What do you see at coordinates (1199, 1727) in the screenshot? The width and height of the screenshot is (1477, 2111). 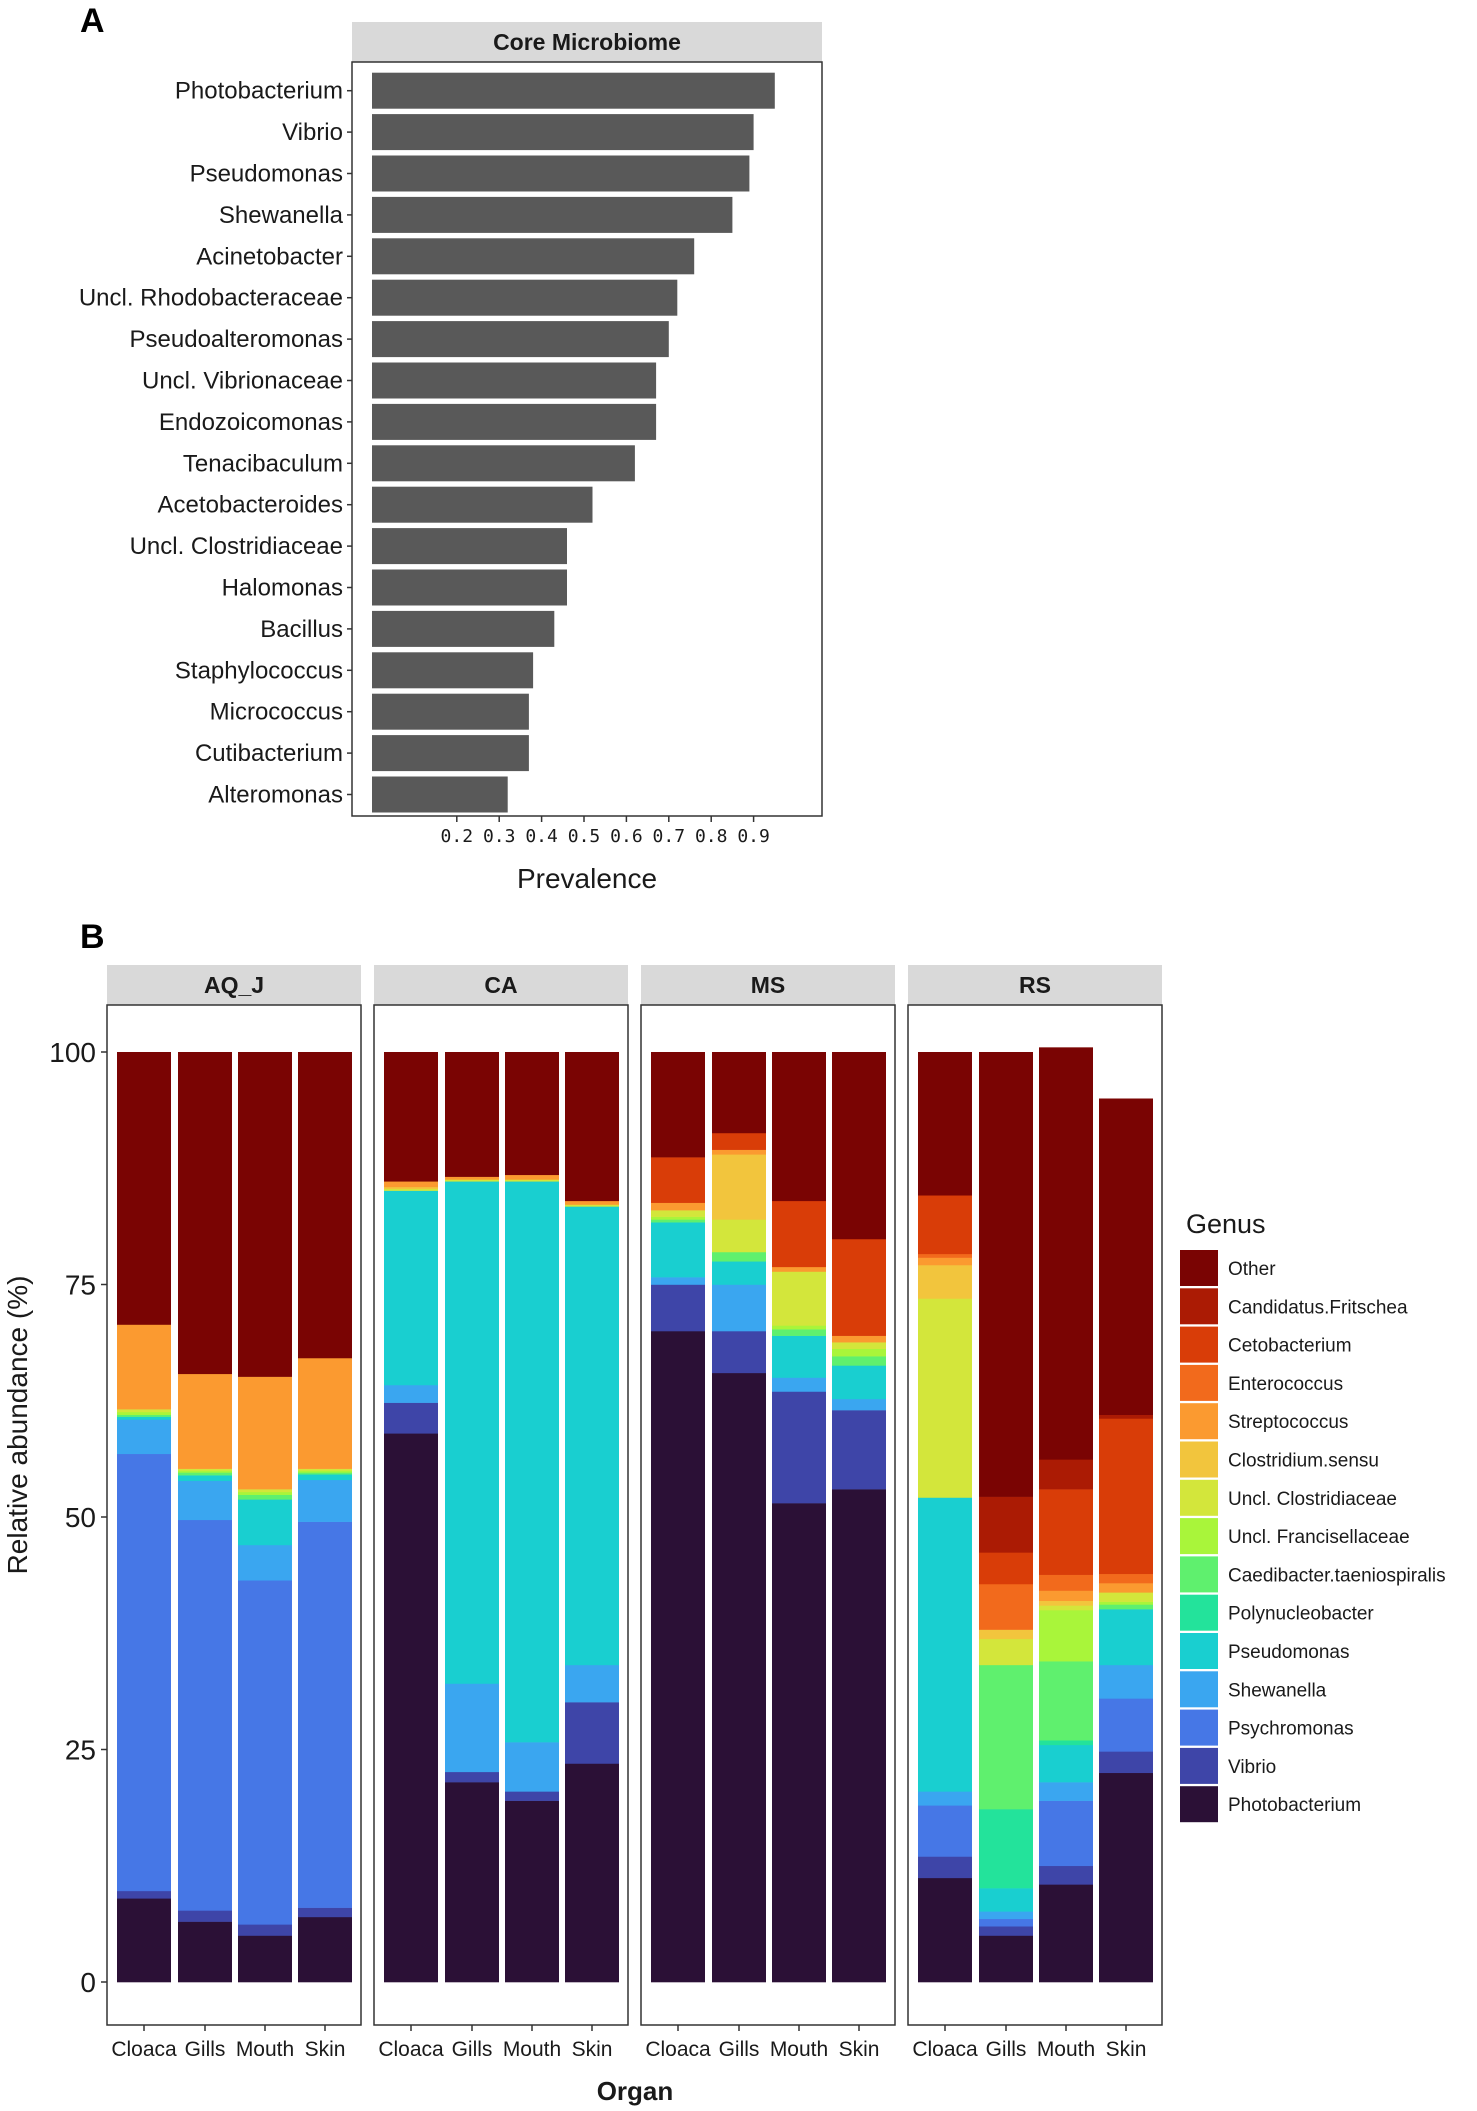 I see `legend-swatch-psychromonas` at bounding box center [1199, 1727].